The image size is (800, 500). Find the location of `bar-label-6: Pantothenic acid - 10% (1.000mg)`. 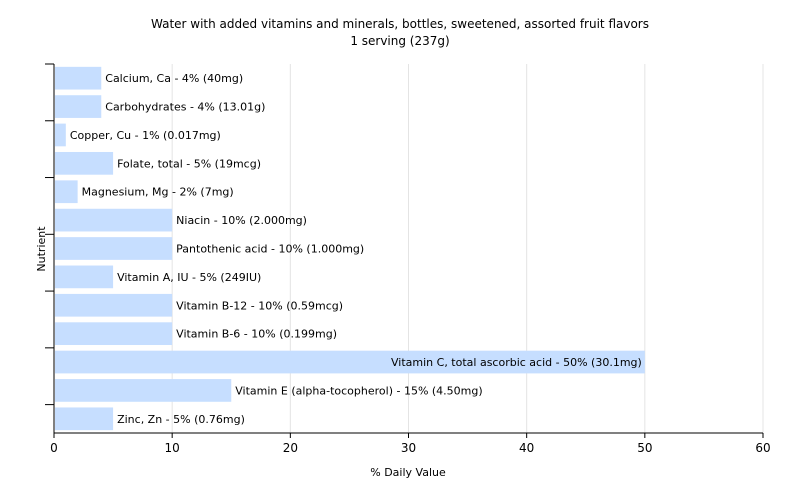

bar-label-6: Pantothenic acid - 10% (1.000mg) is located at coordinates (270, 249).